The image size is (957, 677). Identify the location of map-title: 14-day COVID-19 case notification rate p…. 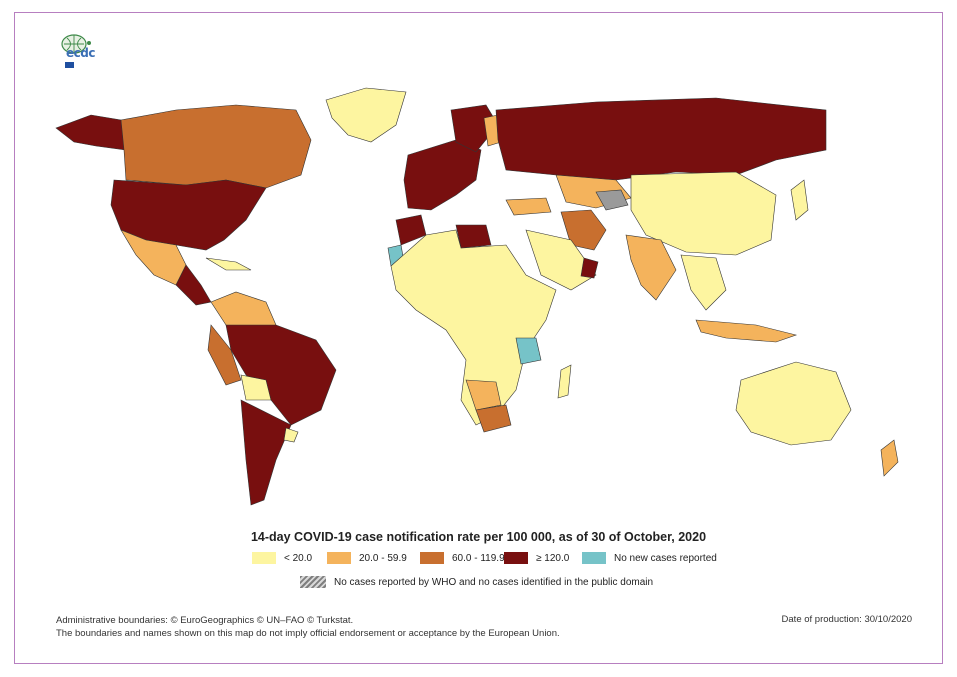
(478, 537).